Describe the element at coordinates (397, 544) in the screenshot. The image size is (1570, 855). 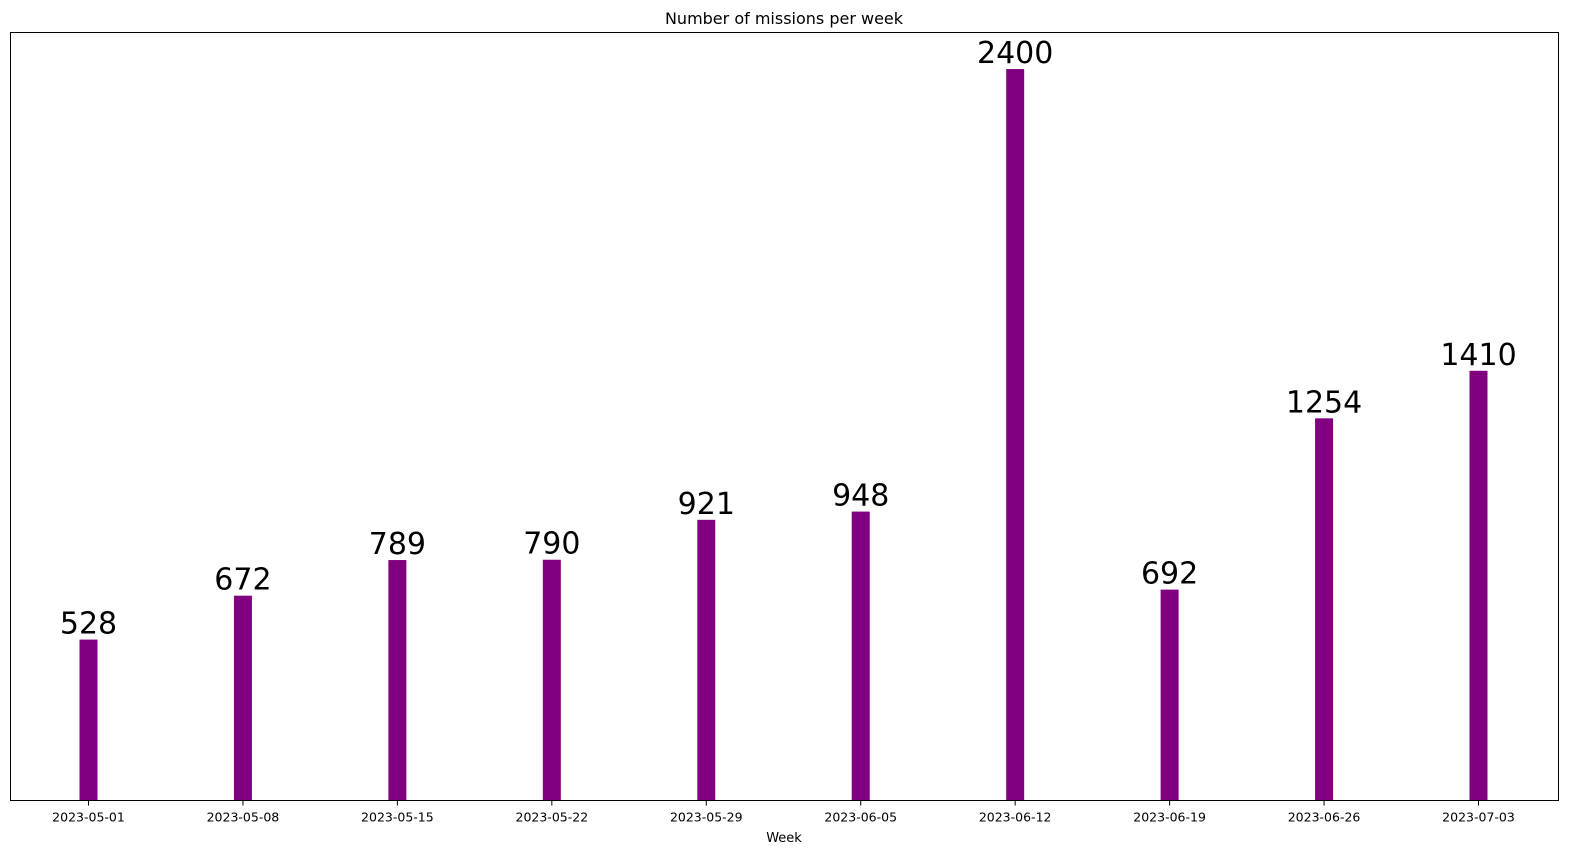
I see `data-label-2023-05-15: 789` at that location.